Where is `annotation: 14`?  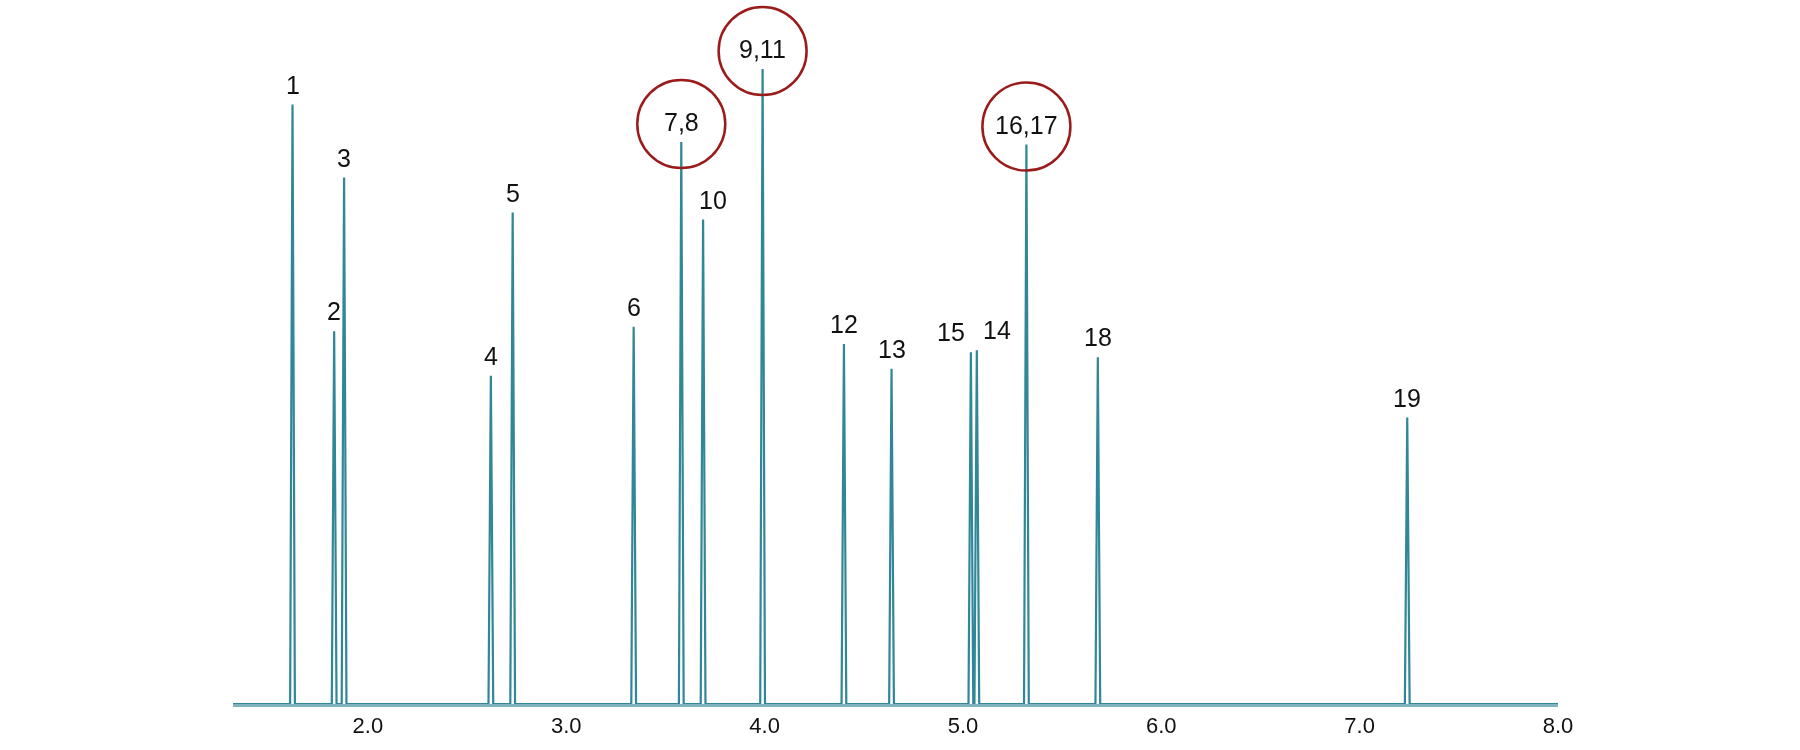
annotation: 14 is located at coordinates (997, 330).